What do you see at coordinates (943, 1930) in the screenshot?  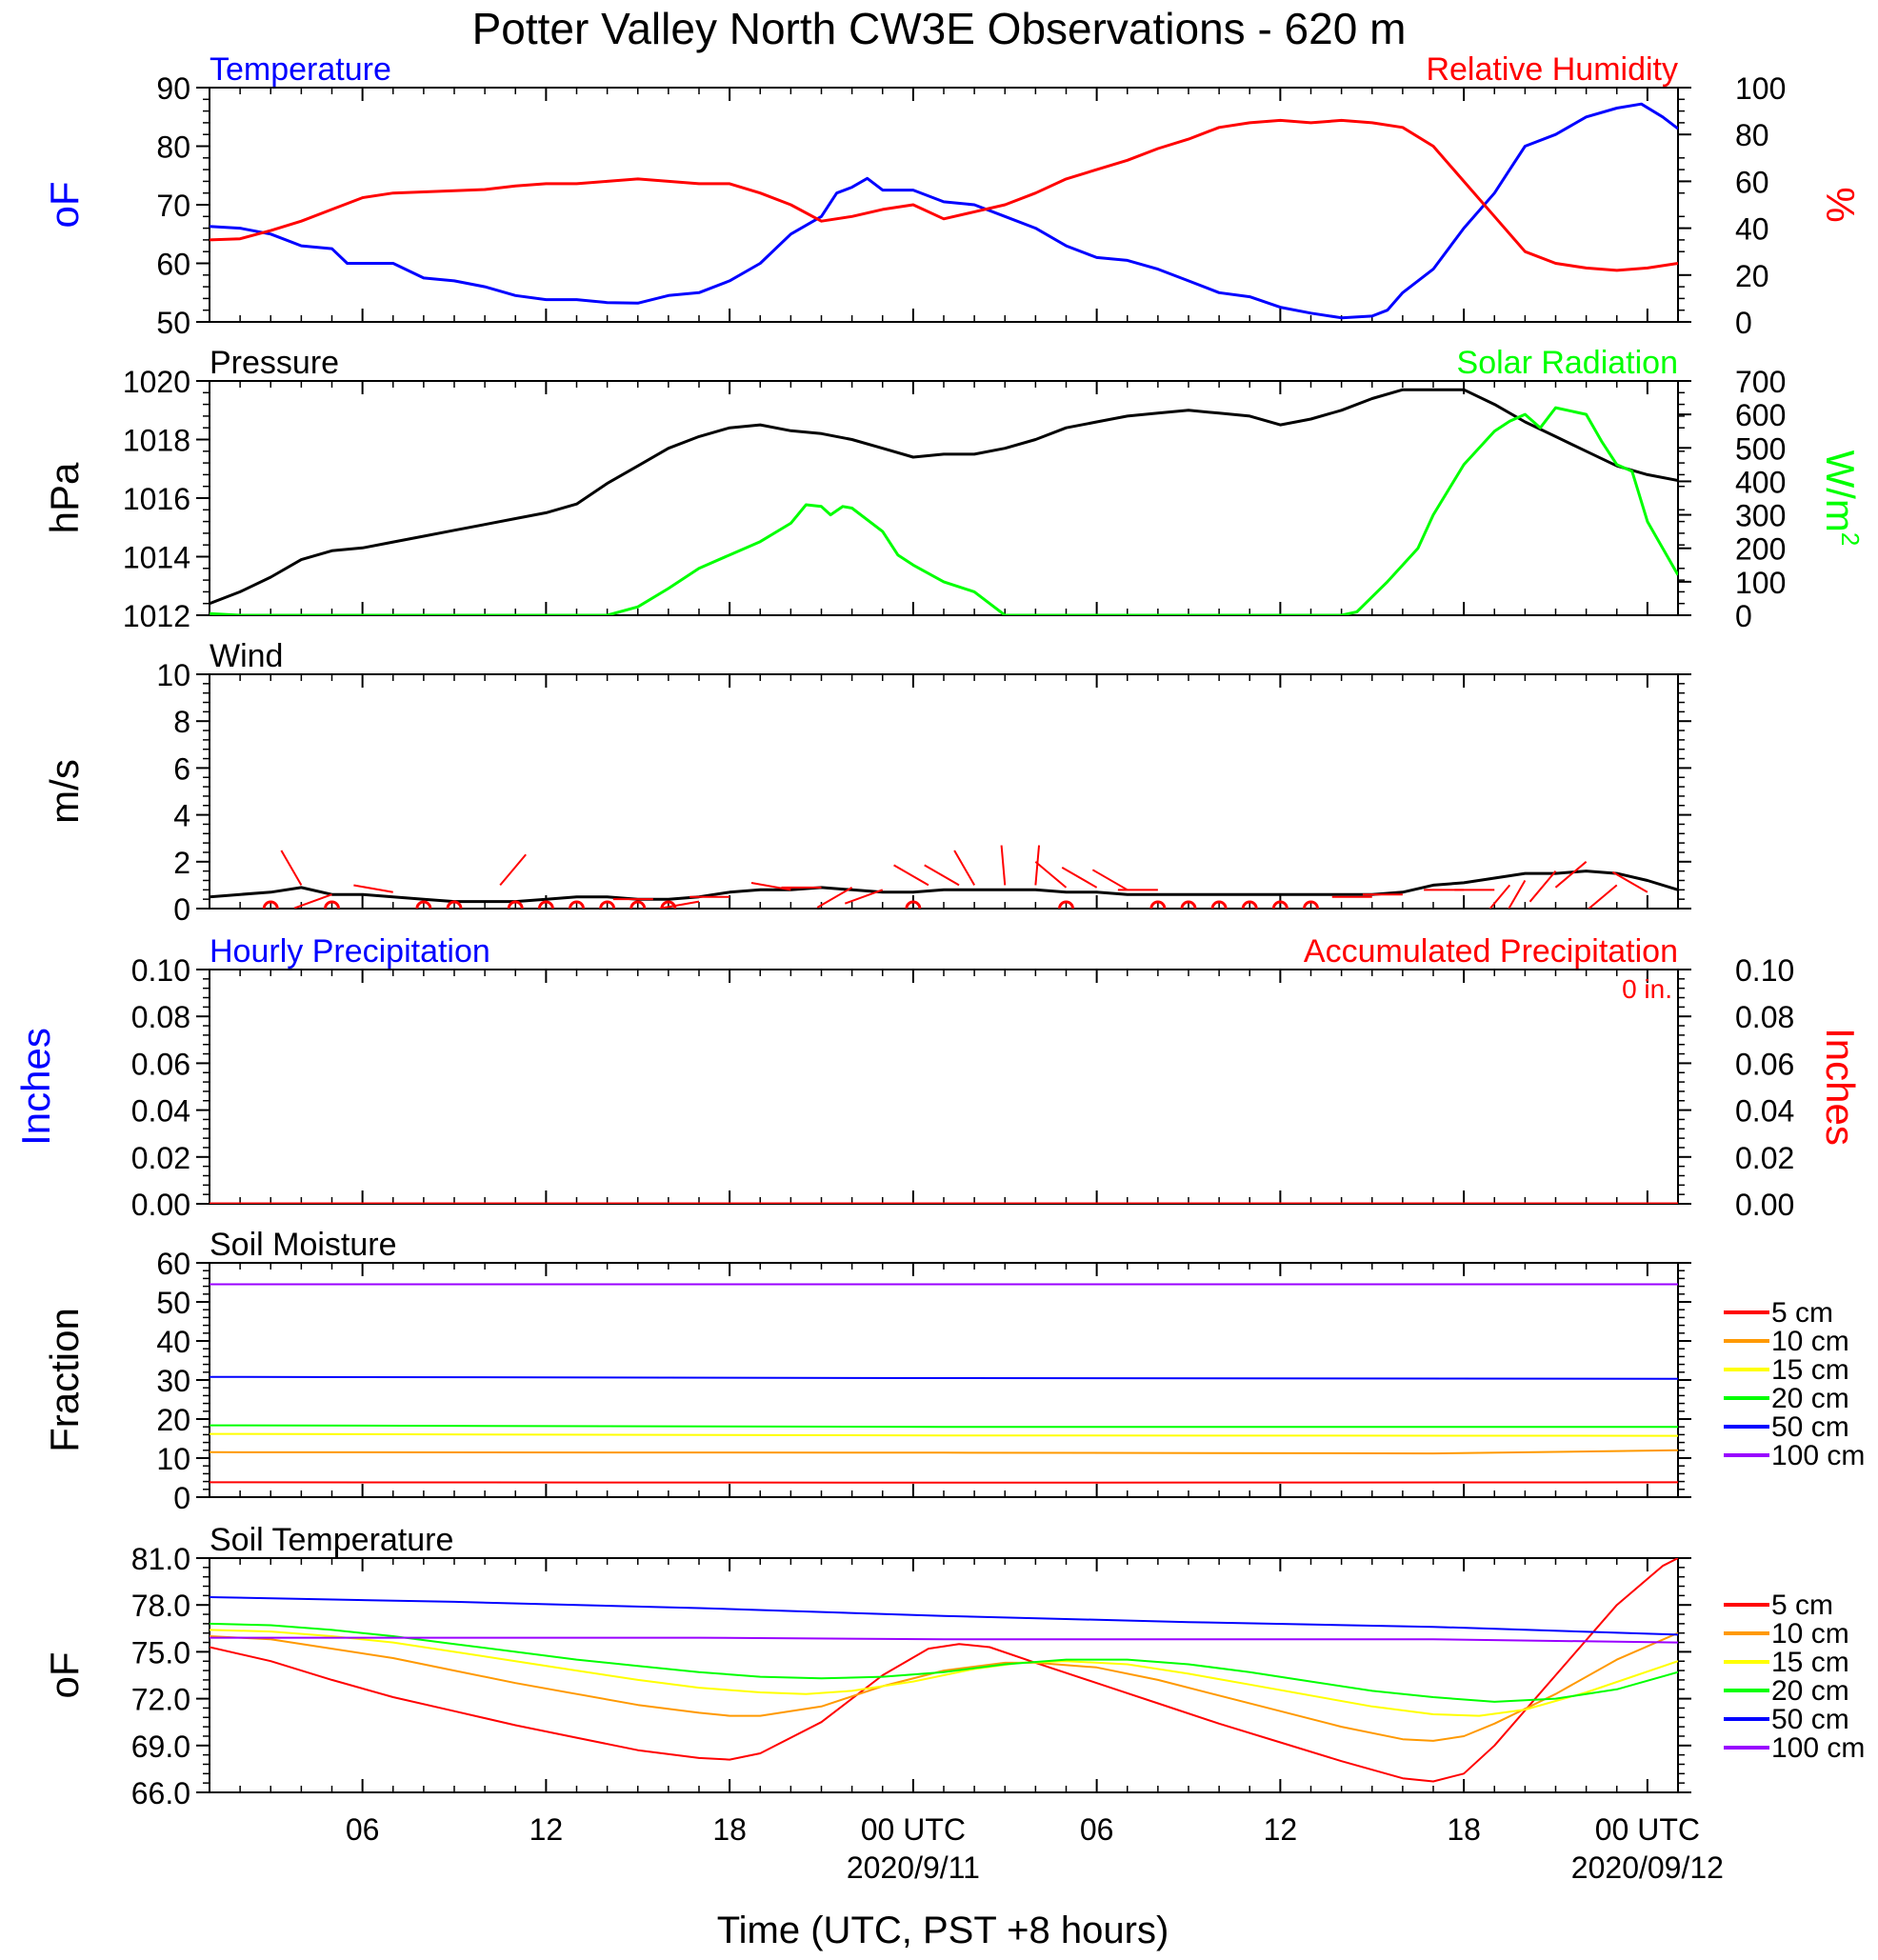 I see `x-axis-label: Time (UTC, PST +8 hours)` at bounding box center [943, 1930].